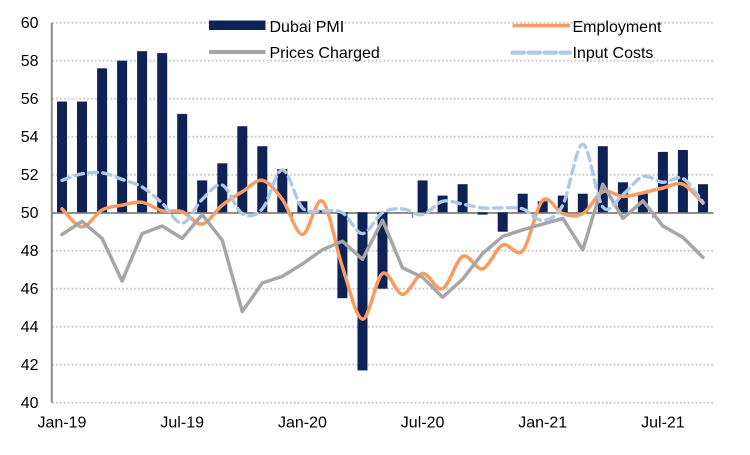 This screenshot has height=455, width=750. Describe the element at coordinates (30, 99) in the screenshot. I see `svg-text: 56` at that location.